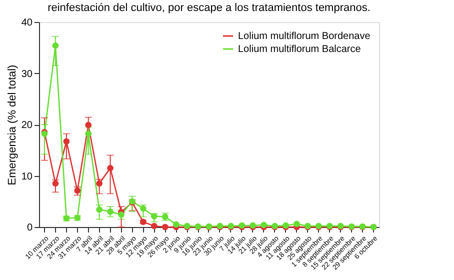 The height and width of the screenshot is (280, 454). Describe the element at coordinates (300, 49) in the screenshot. I see `legend-label: Lolium multiflorum Balcarce` at that location.